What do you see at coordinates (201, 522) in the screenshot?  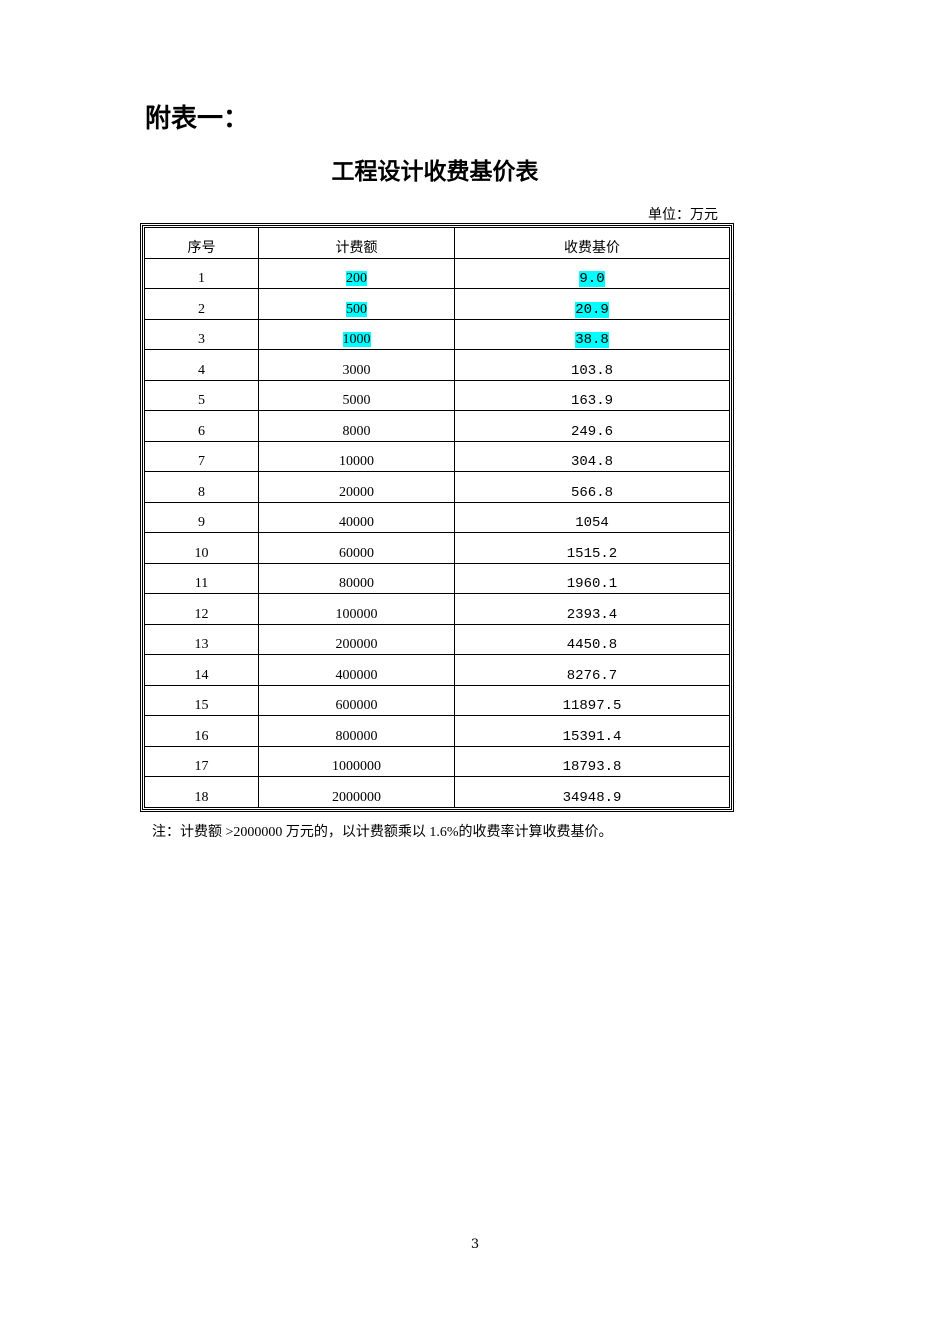 I see `cell-text: 9` at bounding box center [201, 522].